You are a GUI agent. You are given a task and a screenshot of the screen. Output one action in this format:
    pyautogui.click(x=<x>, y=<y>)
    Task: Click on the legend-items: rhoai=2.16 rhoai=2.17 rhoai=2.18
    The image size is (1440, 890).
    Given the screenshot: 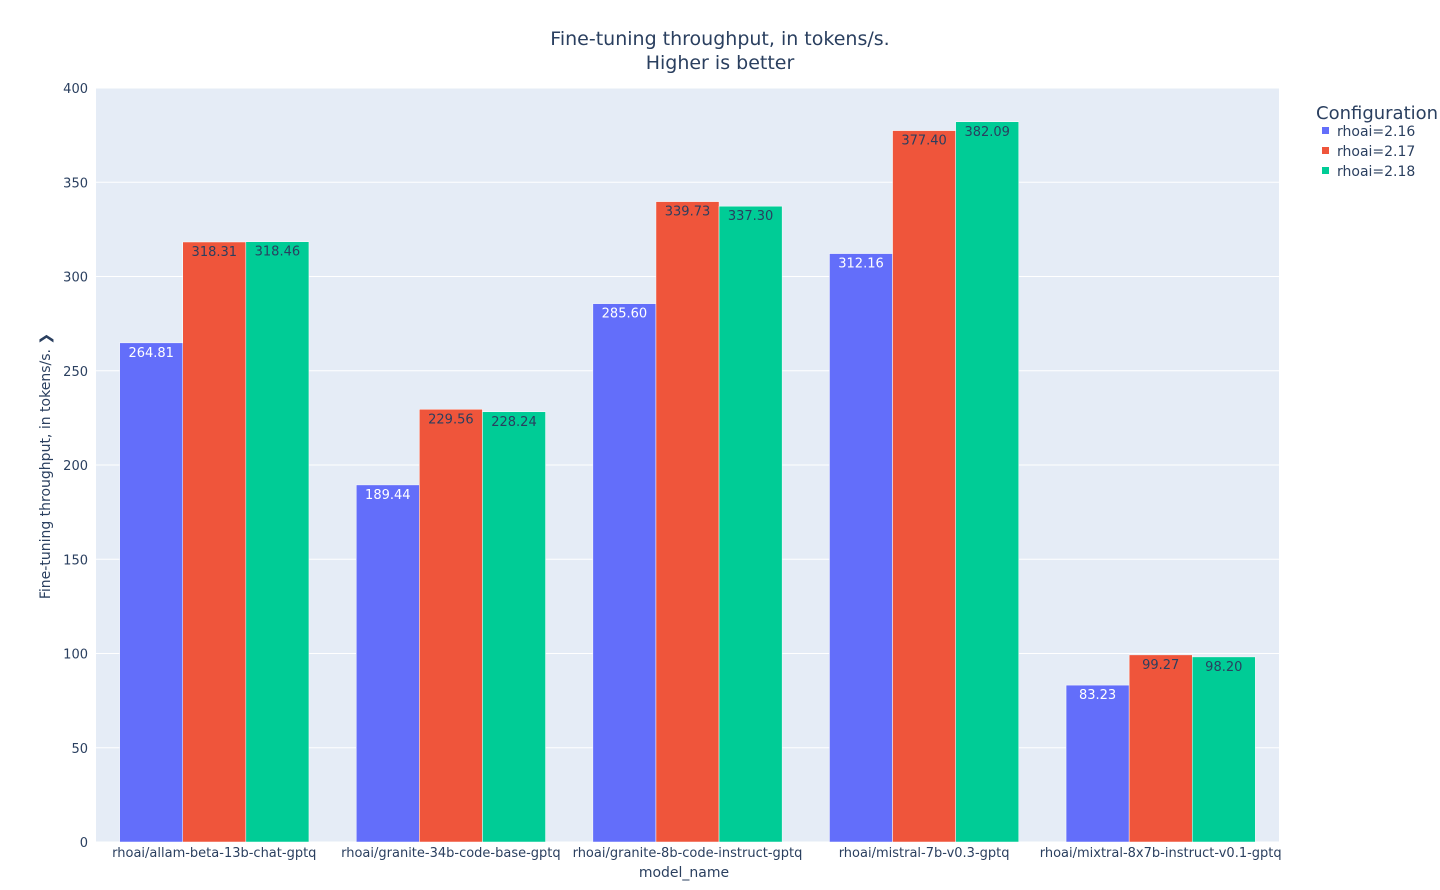 What is the action you would take?
    pyautogui.click(x=1368, y=152)
    